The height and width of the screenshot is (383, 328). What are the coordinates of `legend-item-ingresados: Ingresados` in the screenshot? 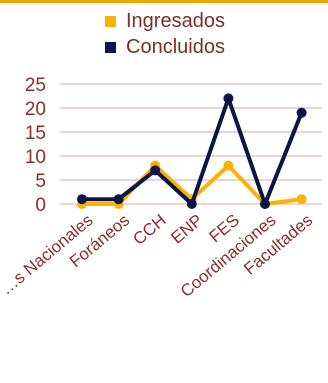 It's located at (165, 21).